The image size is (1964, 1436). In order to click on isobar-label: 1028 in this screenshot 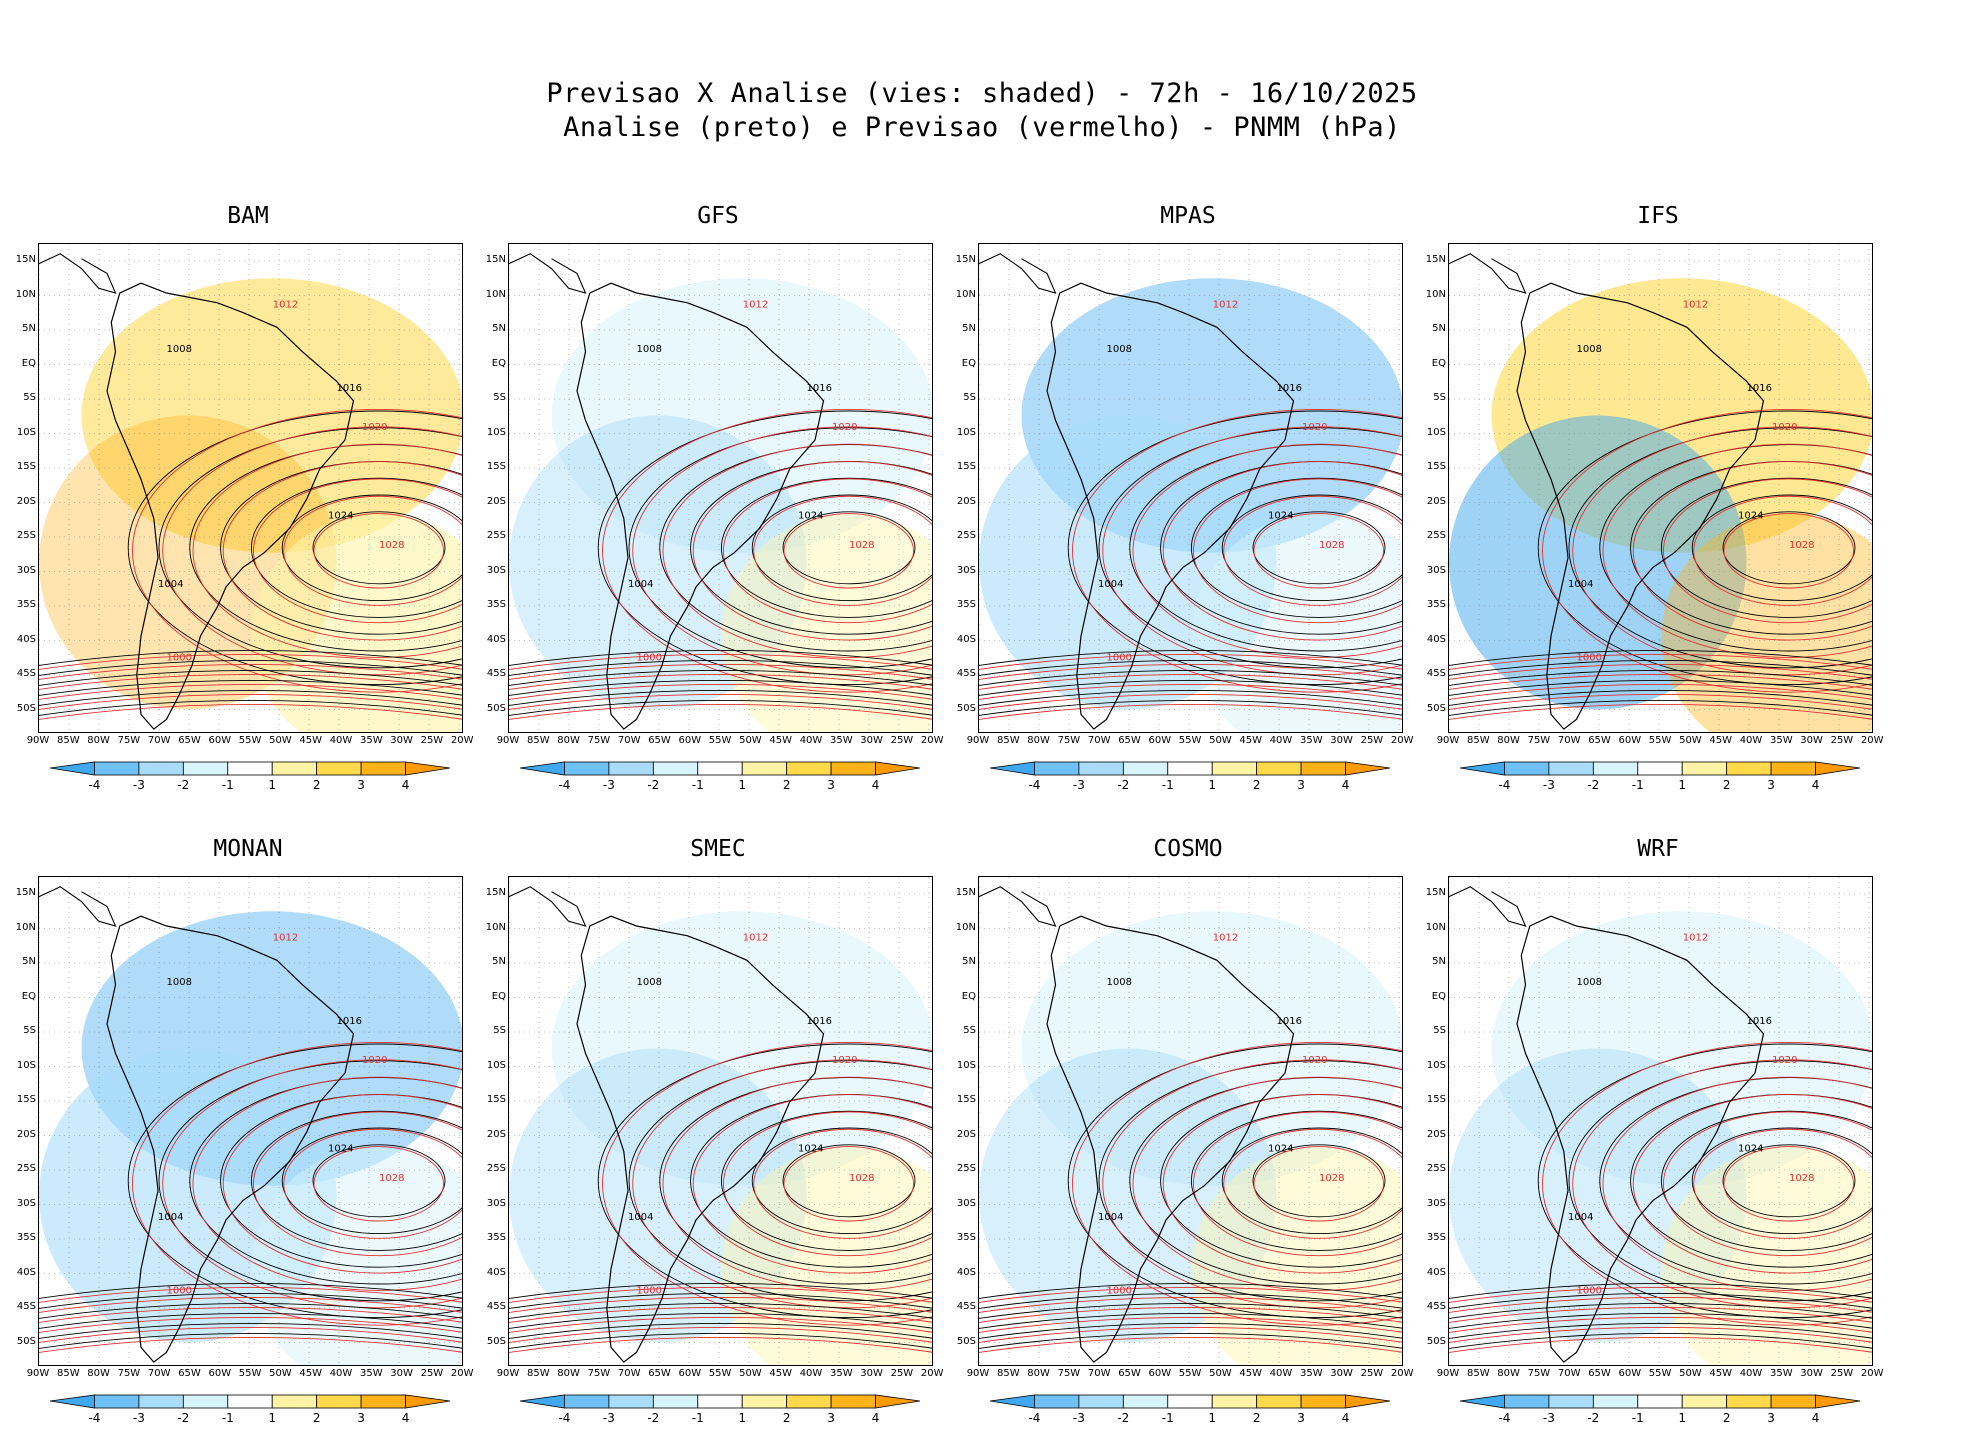, I will do `click(391, 545)`.